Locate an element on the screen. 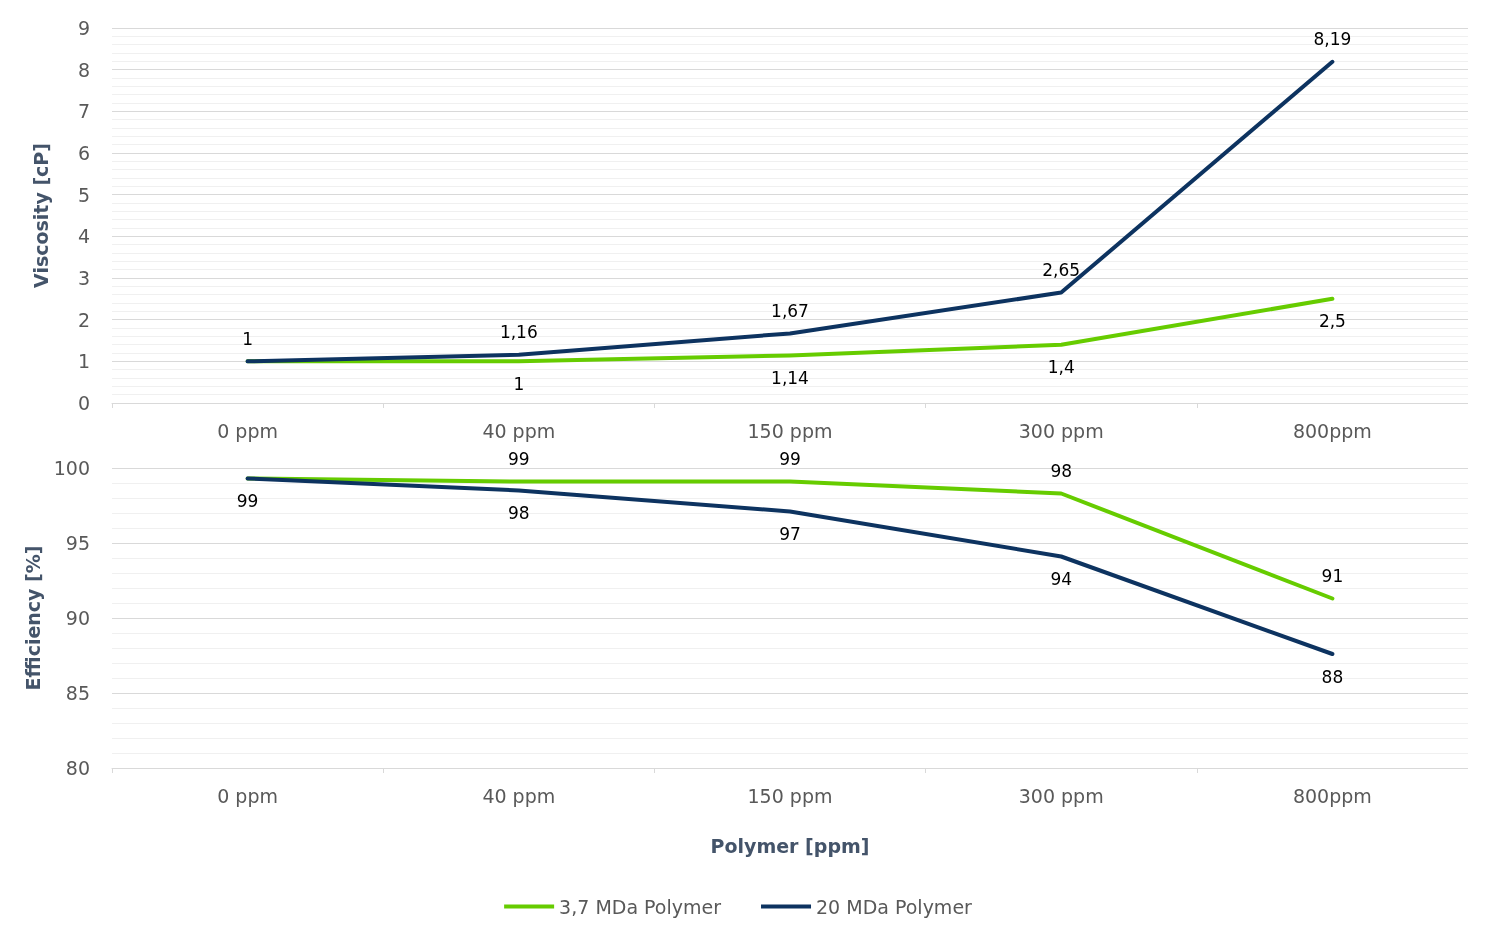 The image size is (1491, 933). data-label: 91 is located at coordinates (1332, 576).